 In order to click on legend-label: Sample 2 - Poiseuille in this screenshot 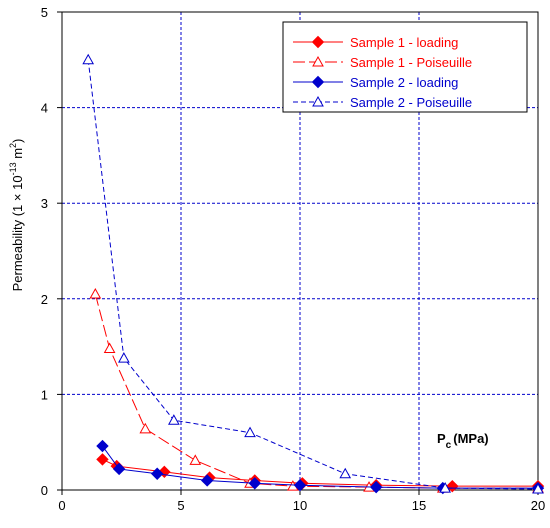, I will do `click(411, 102)`.